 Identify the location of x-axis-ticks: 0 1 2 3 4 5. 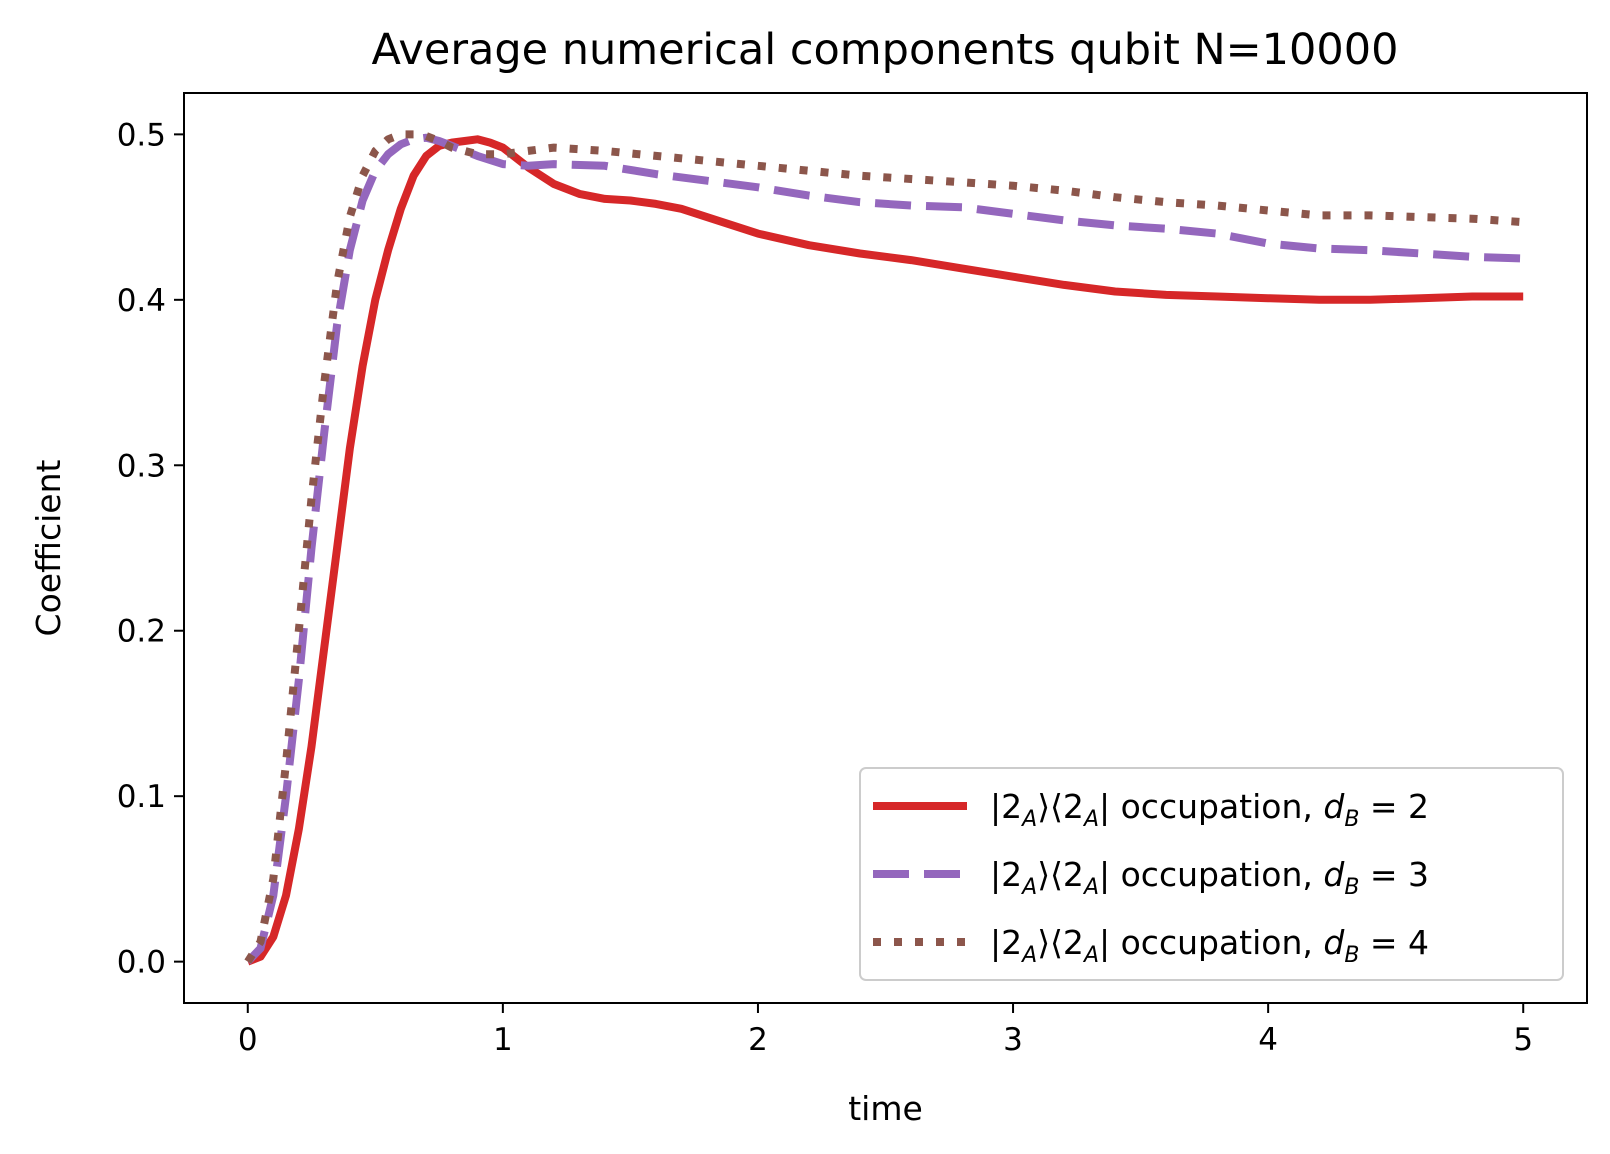
(885, 1030).